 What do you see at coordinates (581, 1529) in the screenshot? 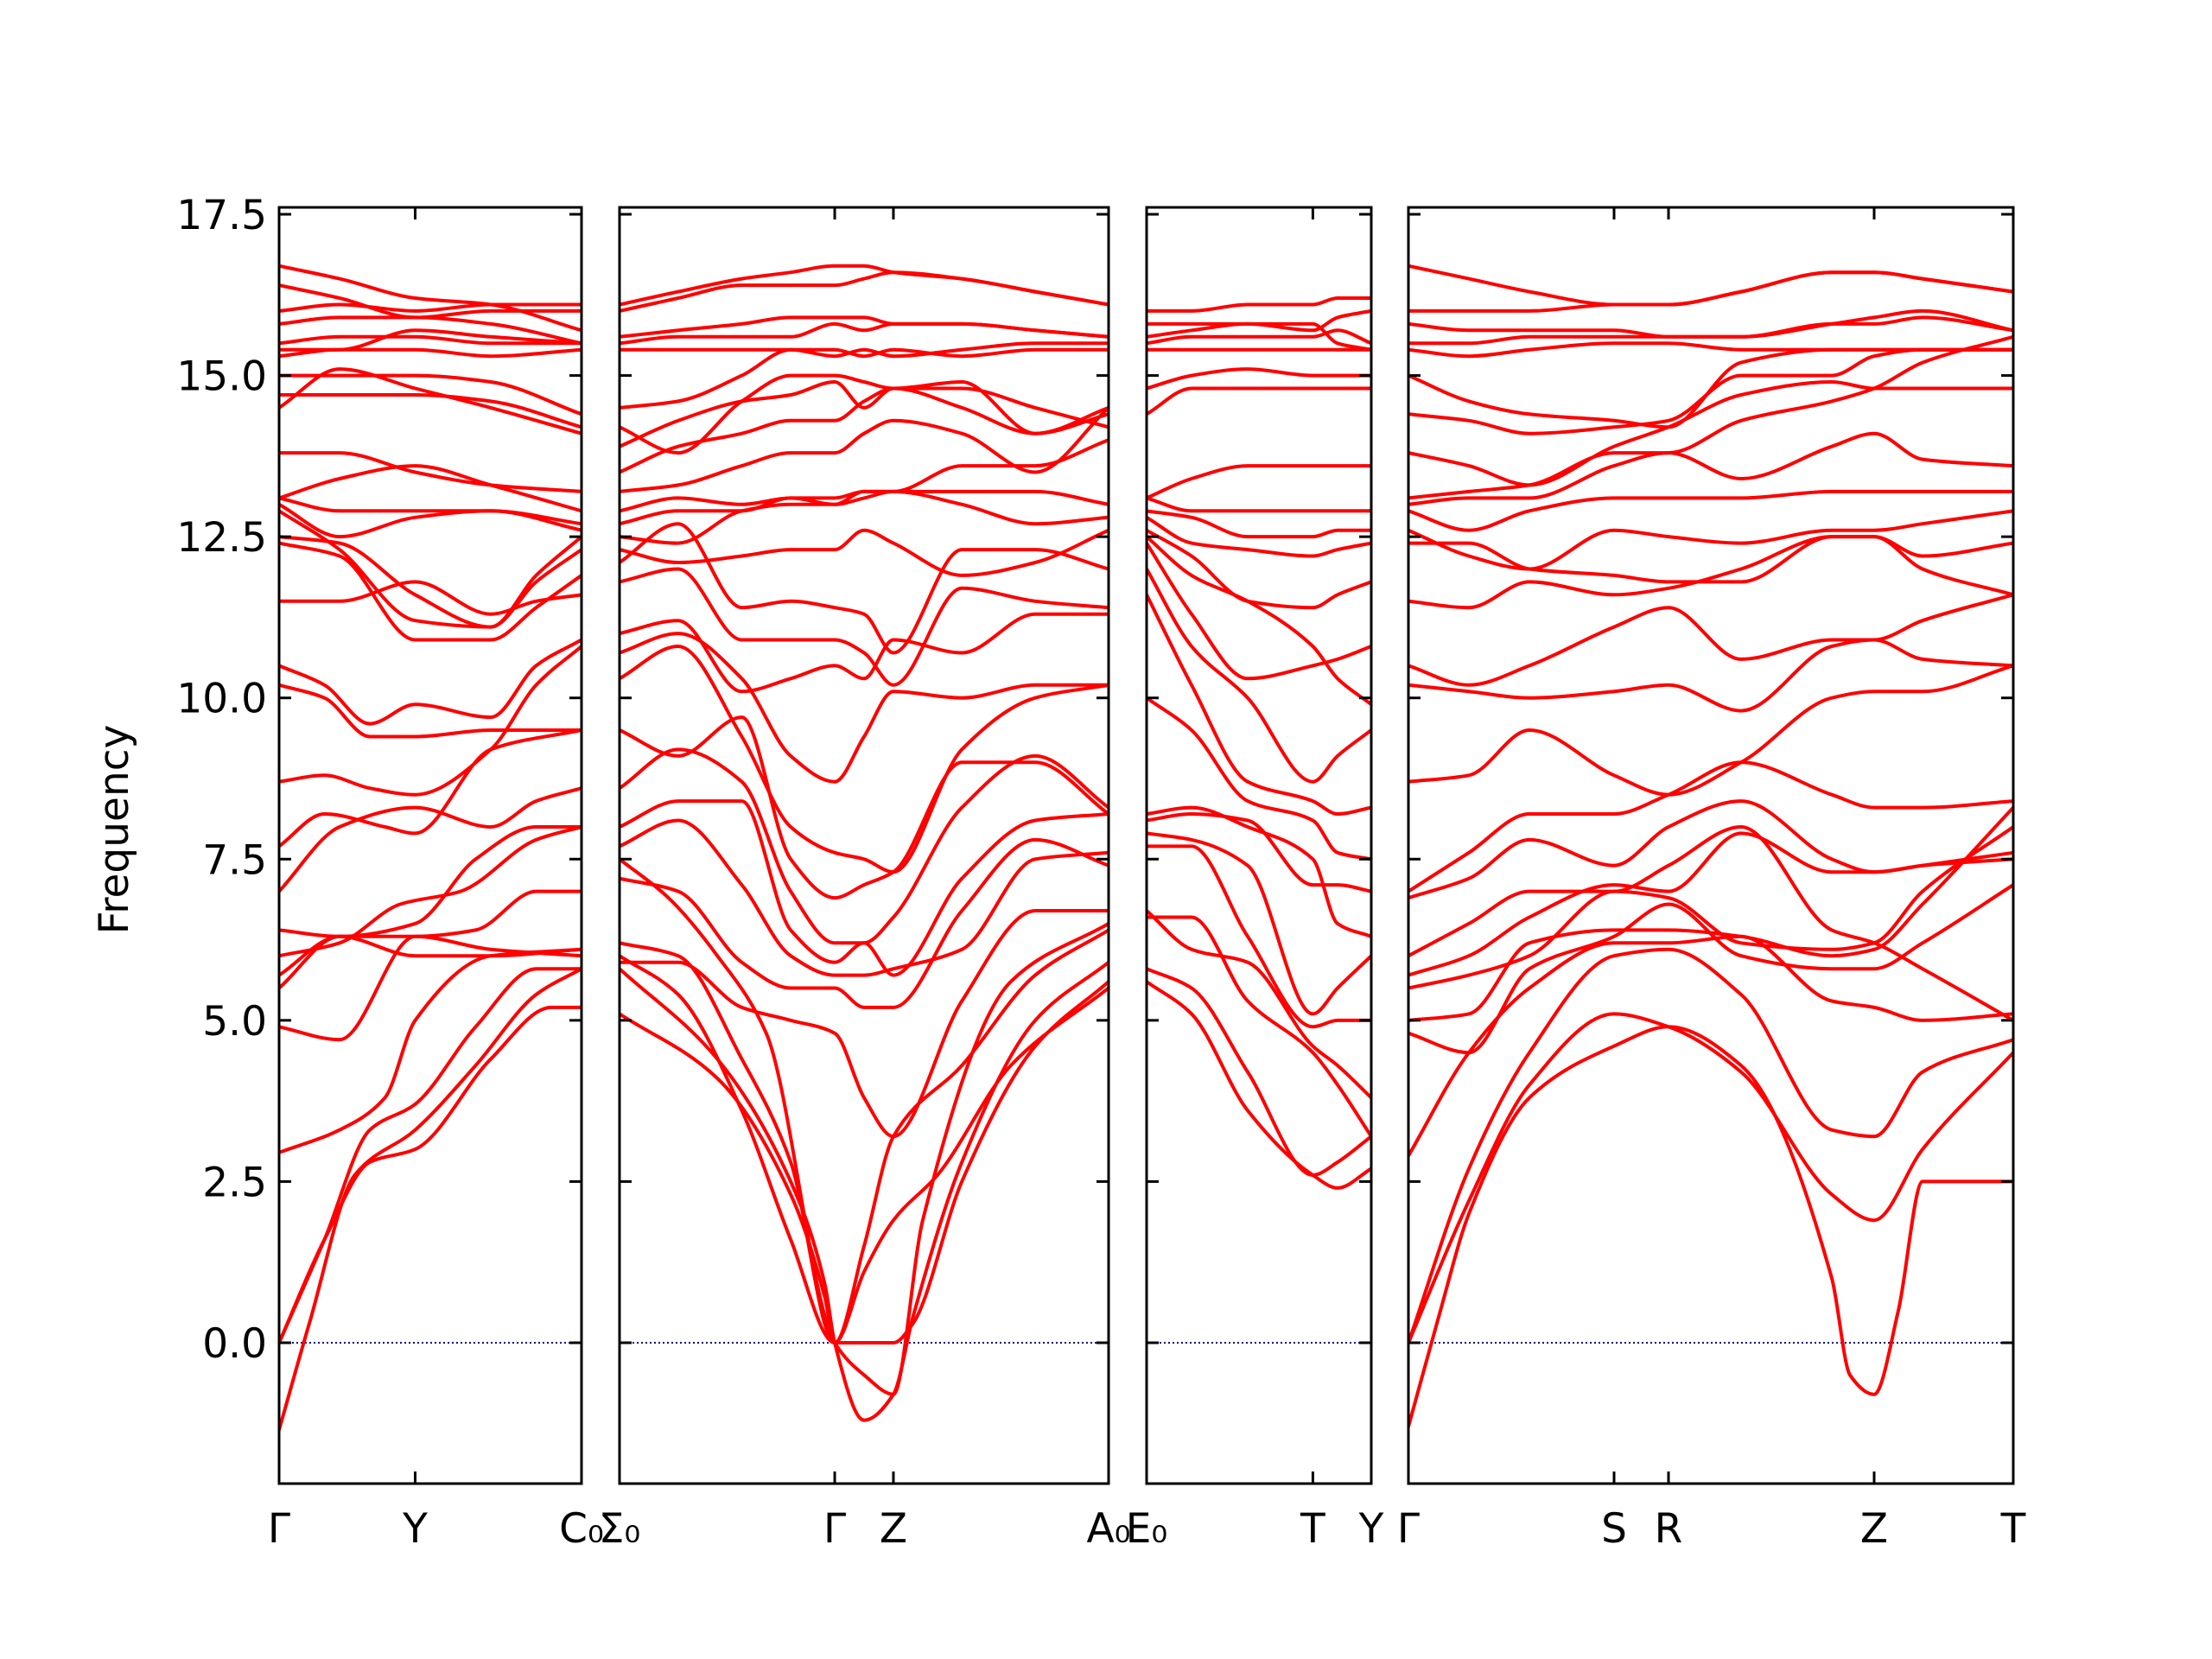
I see `x-tick-label: C₀` at bounding box center [581, 1529].